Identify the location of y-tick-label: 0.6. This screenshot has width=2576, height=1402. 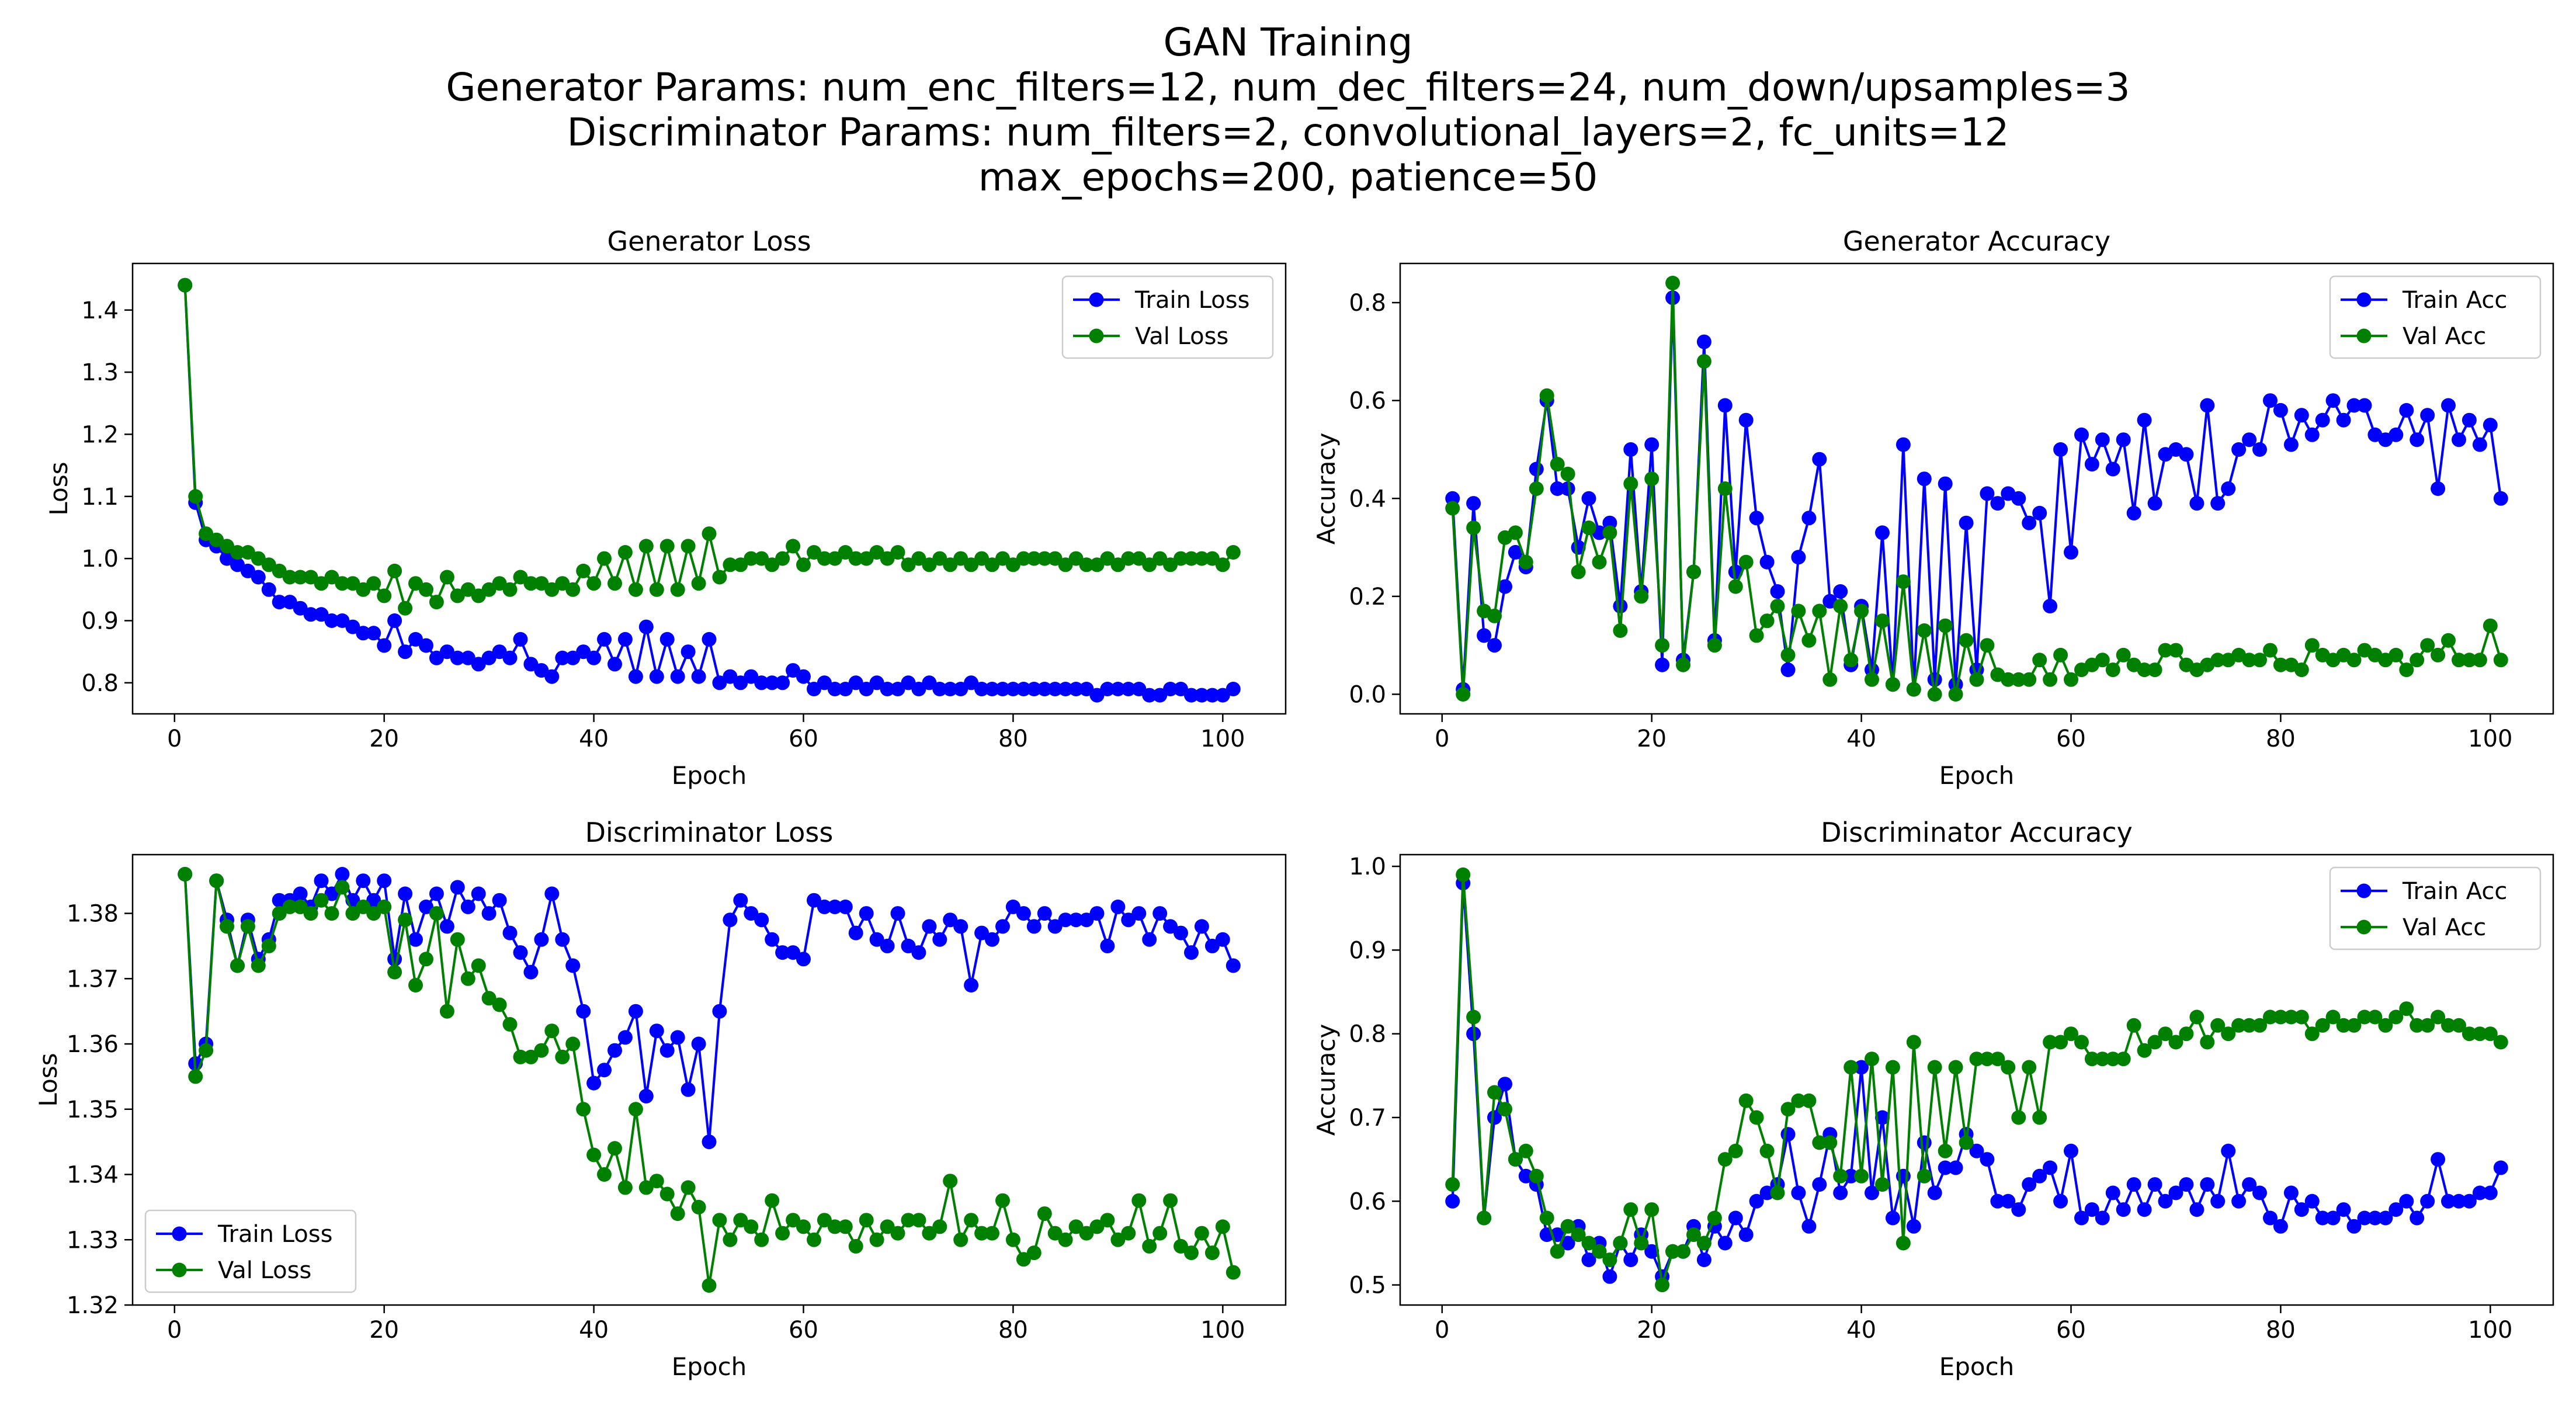
(1368, 1201).